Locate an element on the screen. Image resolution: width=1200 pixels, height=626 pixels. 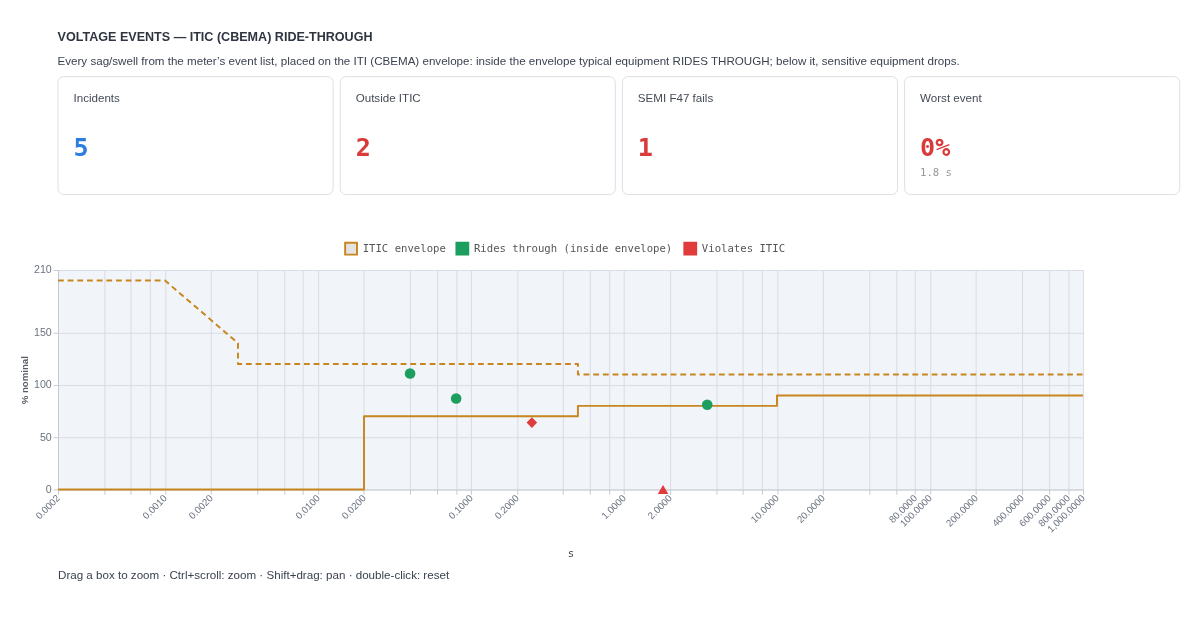
y-tick-label: 100 is located at coordinates (43, 384).